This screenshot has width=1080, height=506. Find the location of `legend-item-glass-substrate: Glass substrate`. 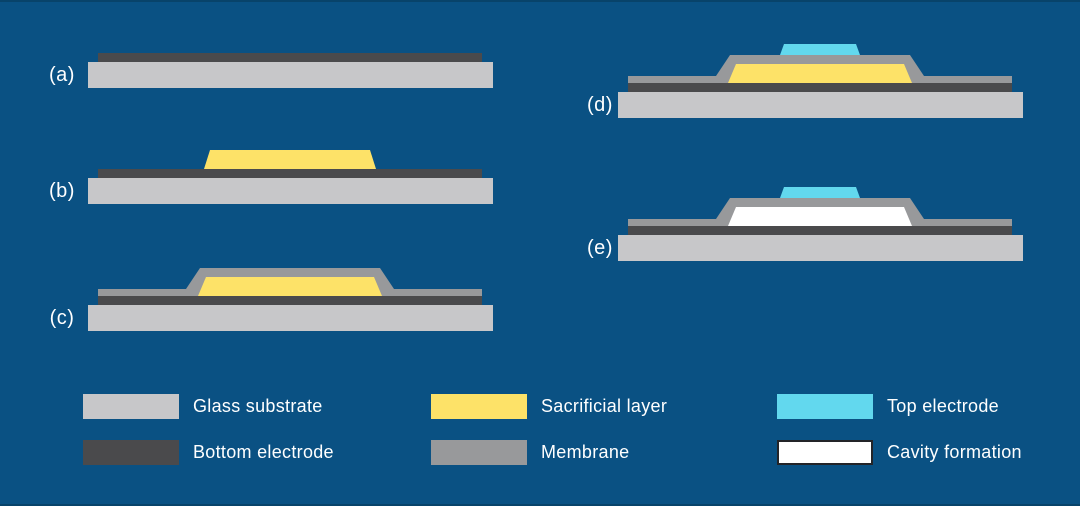

legend-item-glass-substrate: Glass substrate is located at coordinates (208, 406).